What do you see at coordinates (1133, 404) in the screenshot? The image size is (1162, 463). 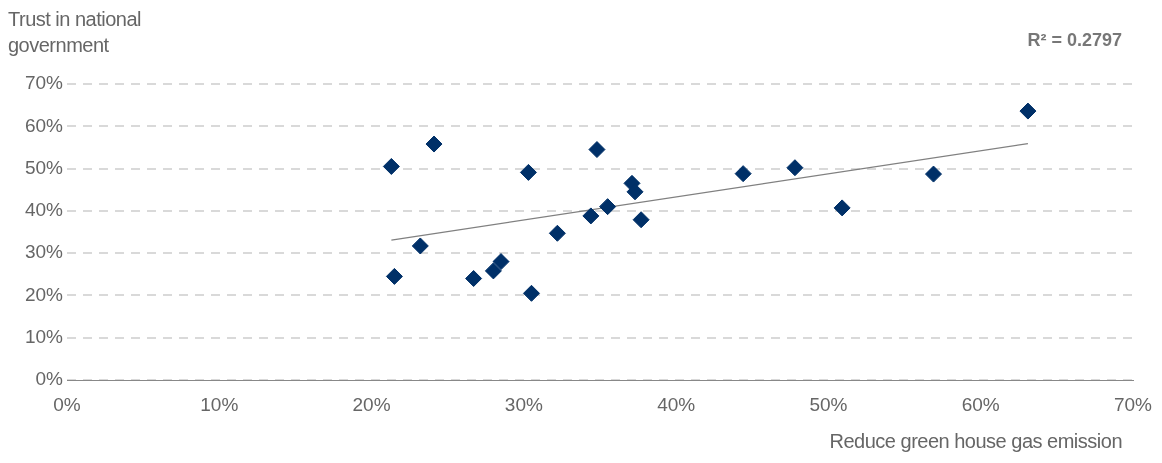 I see `x-tick-label: 70%` at bounding box center [1133, 404].